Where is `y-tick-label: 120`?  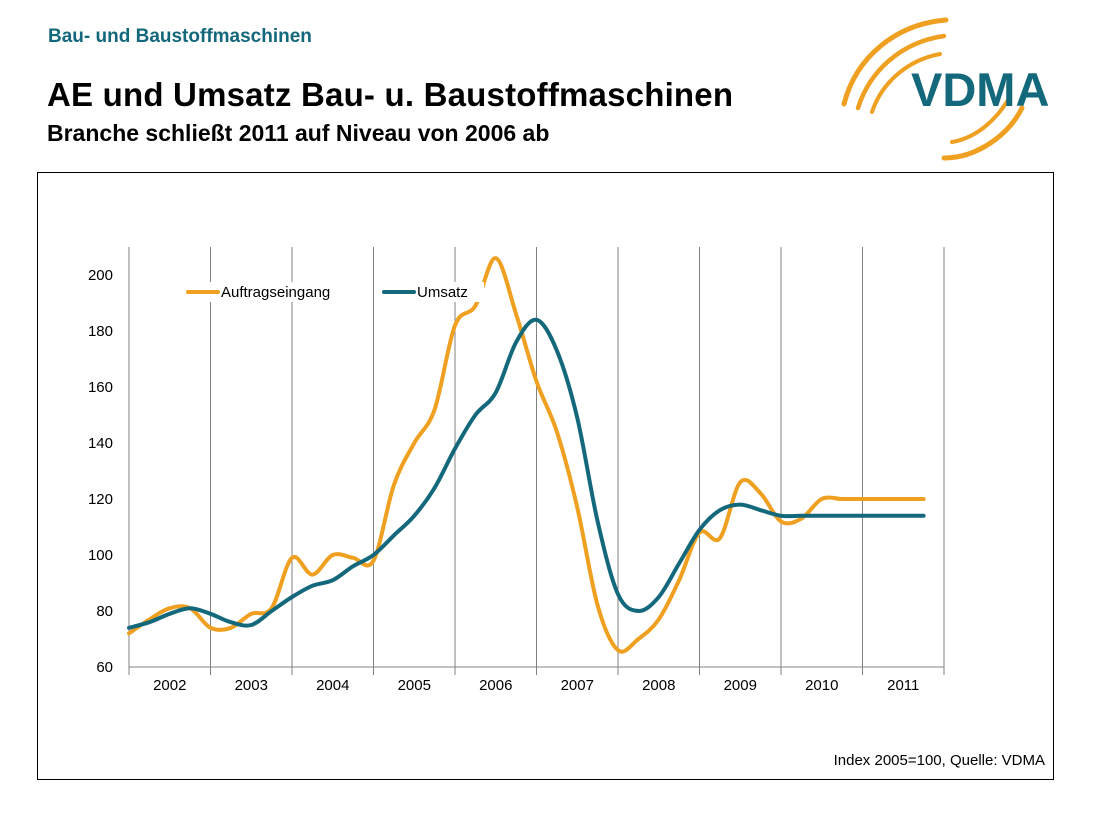
y-tick-label: 120 is located at coordinates (100, 499).